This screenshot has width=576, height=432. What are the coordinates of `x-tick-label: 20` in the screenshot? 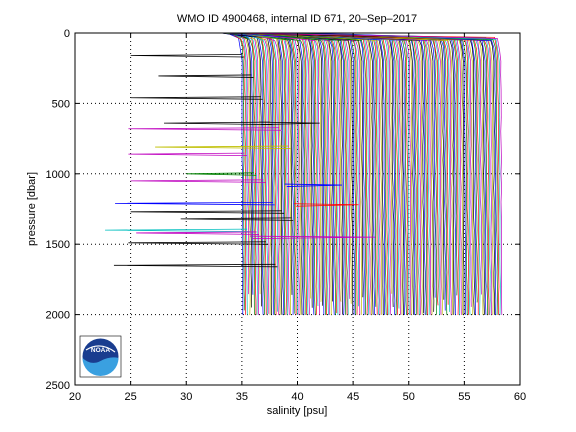 It's located at (75, 397).